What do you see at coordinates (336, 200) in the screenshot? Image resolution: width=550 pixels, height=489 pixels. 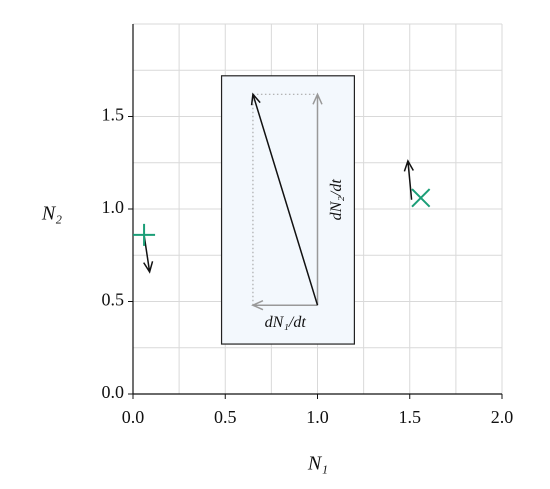 I see `arrow-label: dN₂/dt` at bounding box center [336, 200].